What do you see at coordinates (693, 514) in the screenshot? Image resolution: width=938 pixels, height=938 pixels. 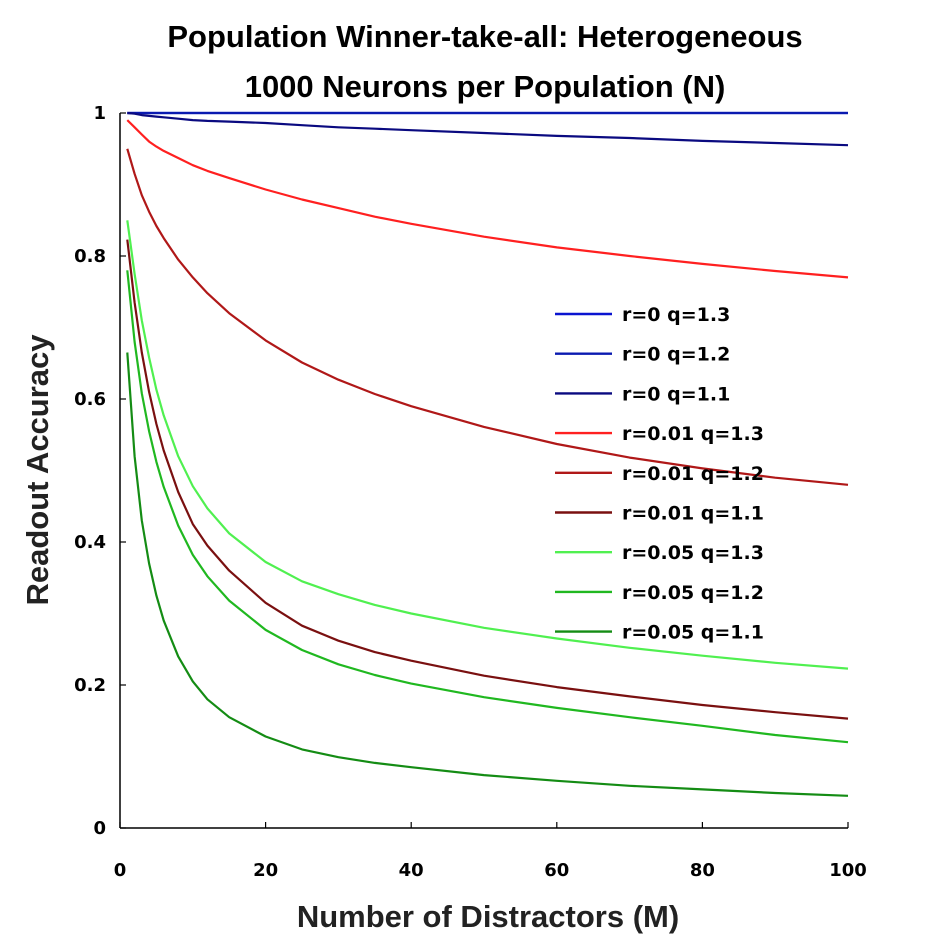 I see `legend-label-6: r=0.01 q=1.1` at bounding box center [693, 514].